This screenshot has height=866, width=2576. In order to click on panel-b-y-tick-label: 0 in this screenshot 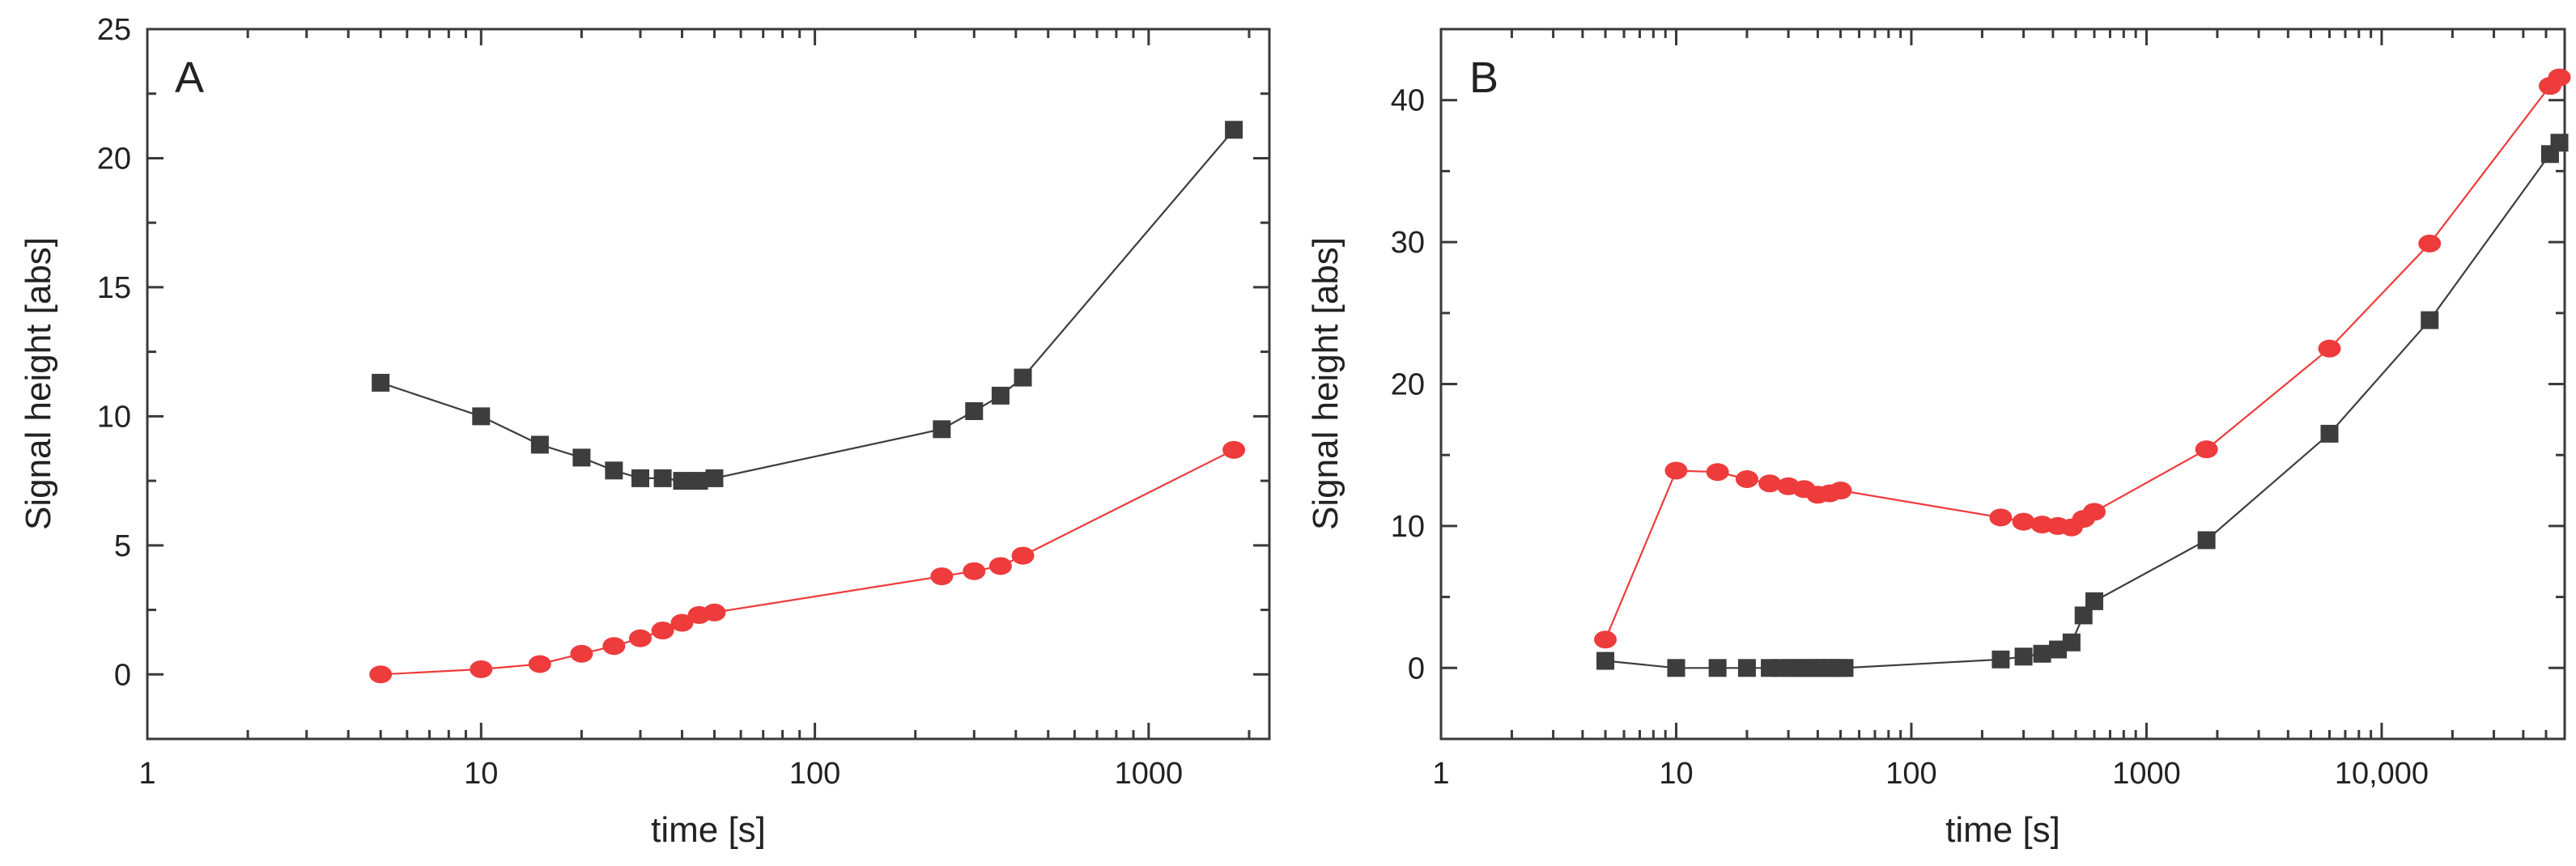, I will do `click(1417, 669)`.